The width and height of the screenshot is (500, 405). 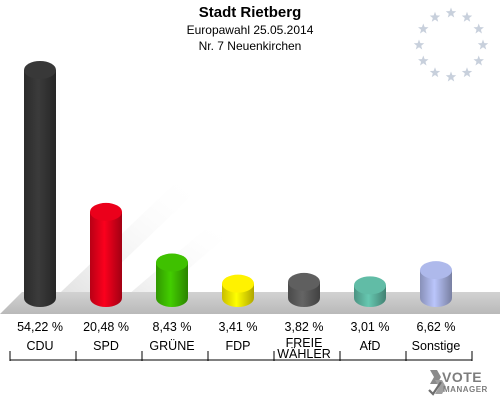 What do you see at coordinates (304, 289) in the screenshot?
I see `bar-freie-waehler` at bounding box center [304, 289].